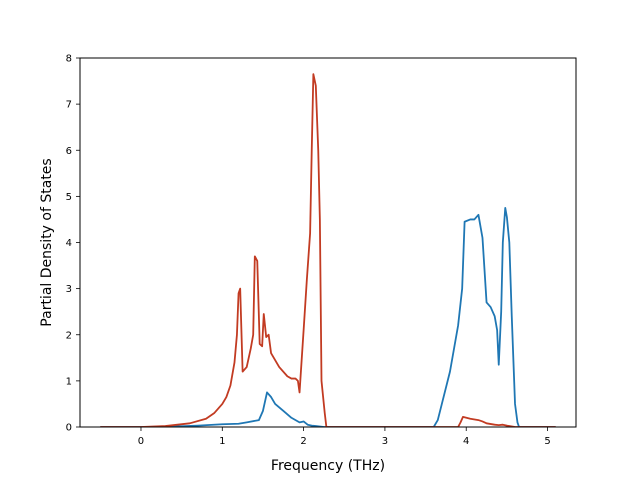 This screenshot has height=480, width=640. I want to click on x-tick-label: 2, so click(303, 441).